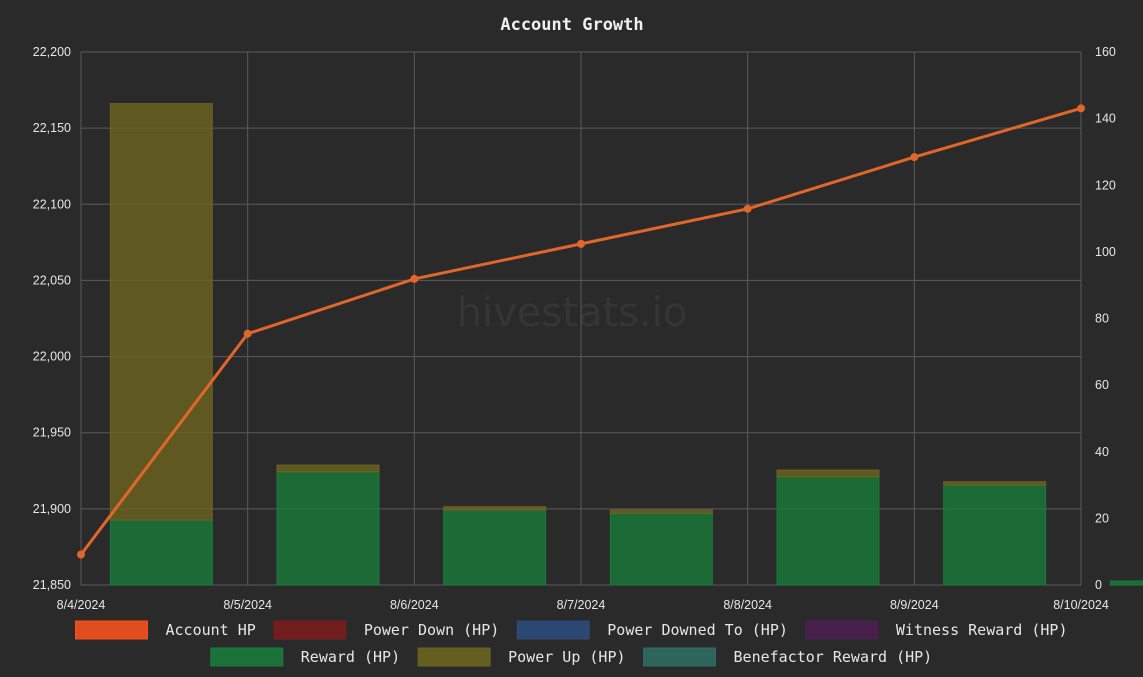 The height and width of the screenshot is (677, 1143). Describe the element at coordinates (414, 605) in the screenshot. I see `x-tick-label: 8/6/2024` at that location.